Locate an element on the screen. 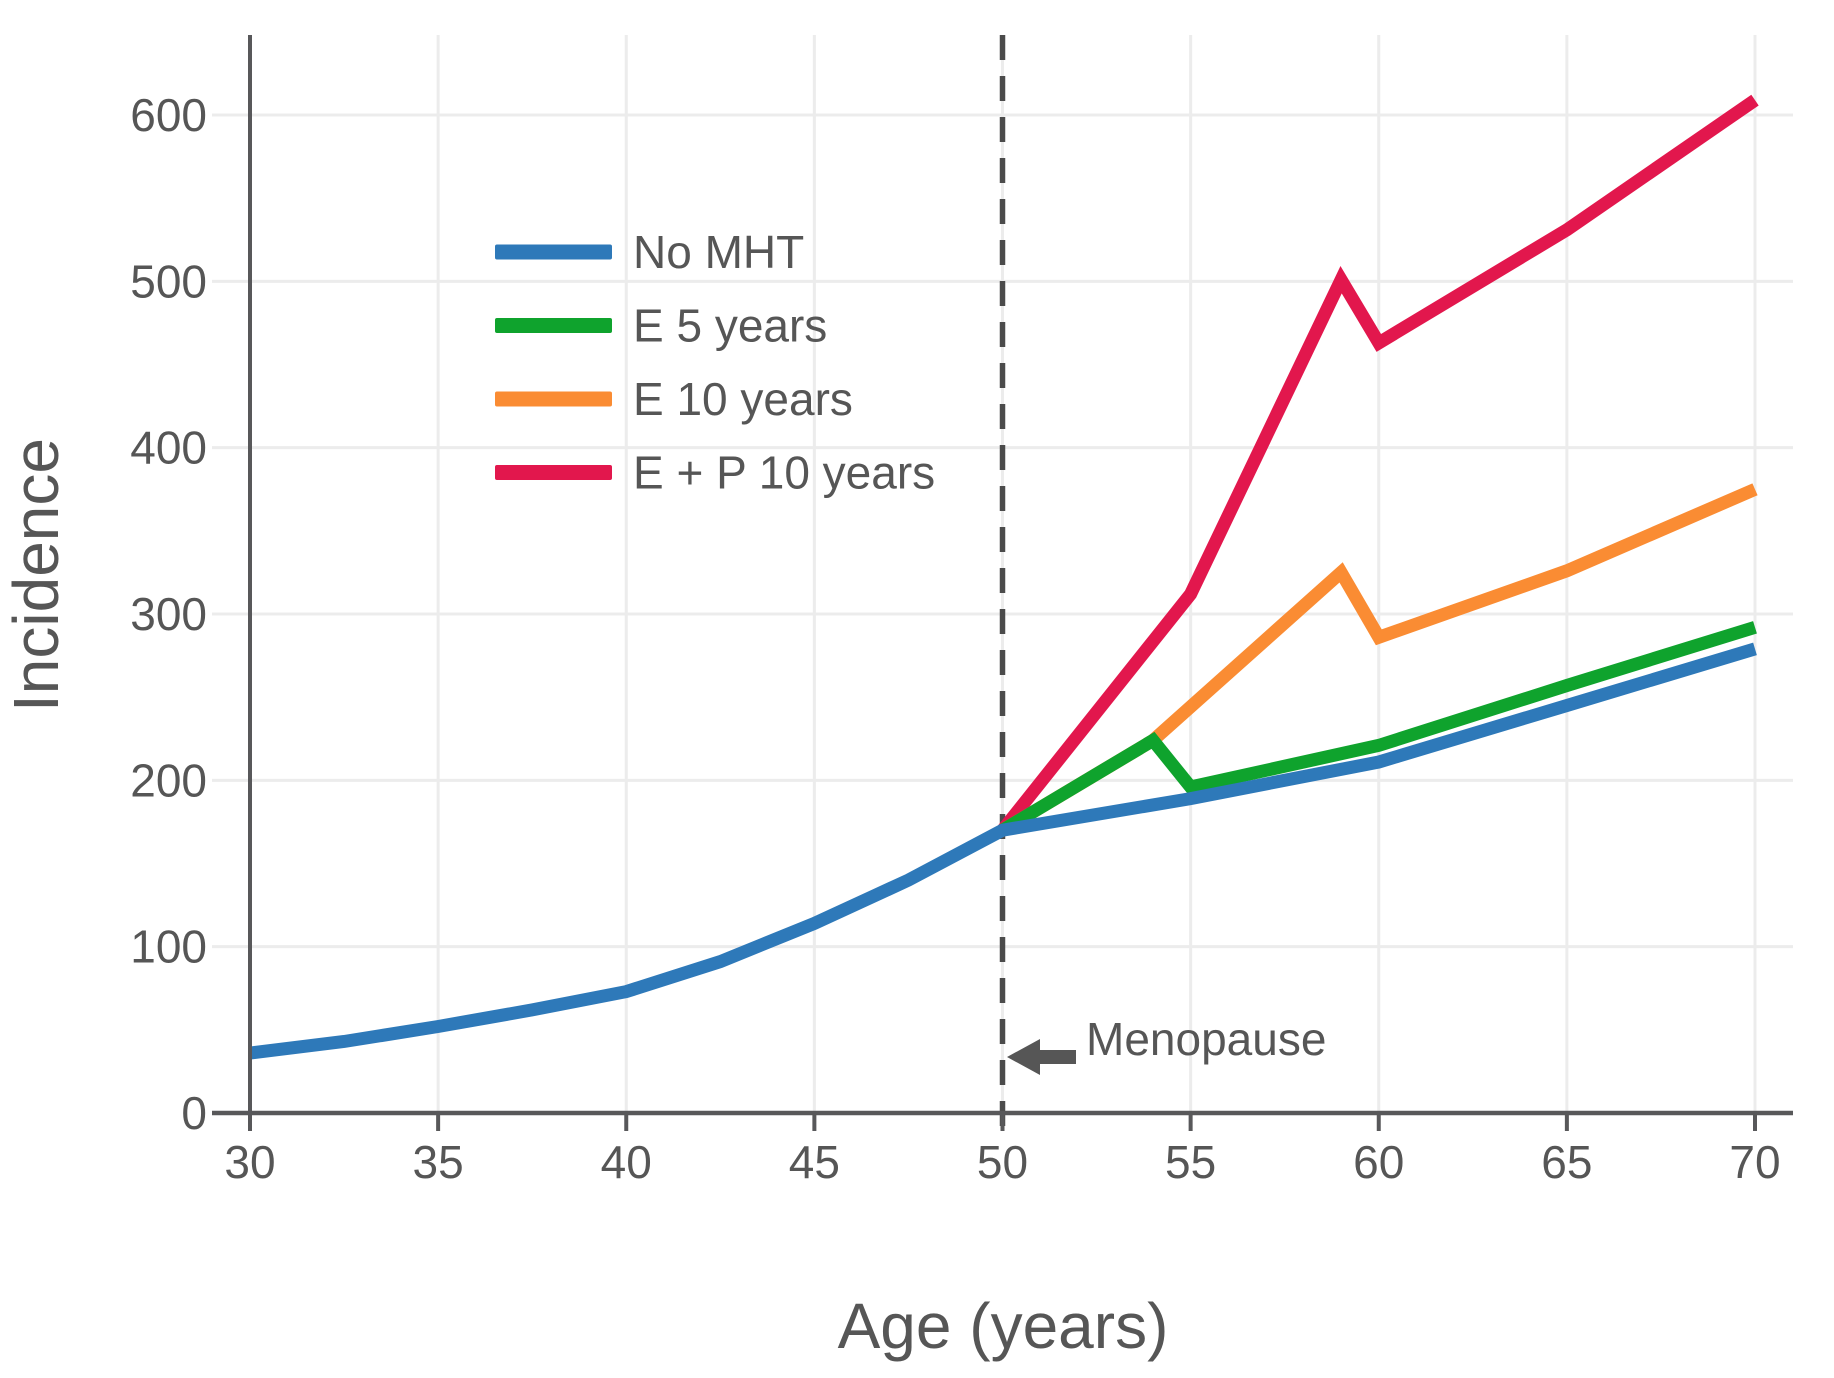  y-tick-label: 200 is located at coordinates (168, 780).